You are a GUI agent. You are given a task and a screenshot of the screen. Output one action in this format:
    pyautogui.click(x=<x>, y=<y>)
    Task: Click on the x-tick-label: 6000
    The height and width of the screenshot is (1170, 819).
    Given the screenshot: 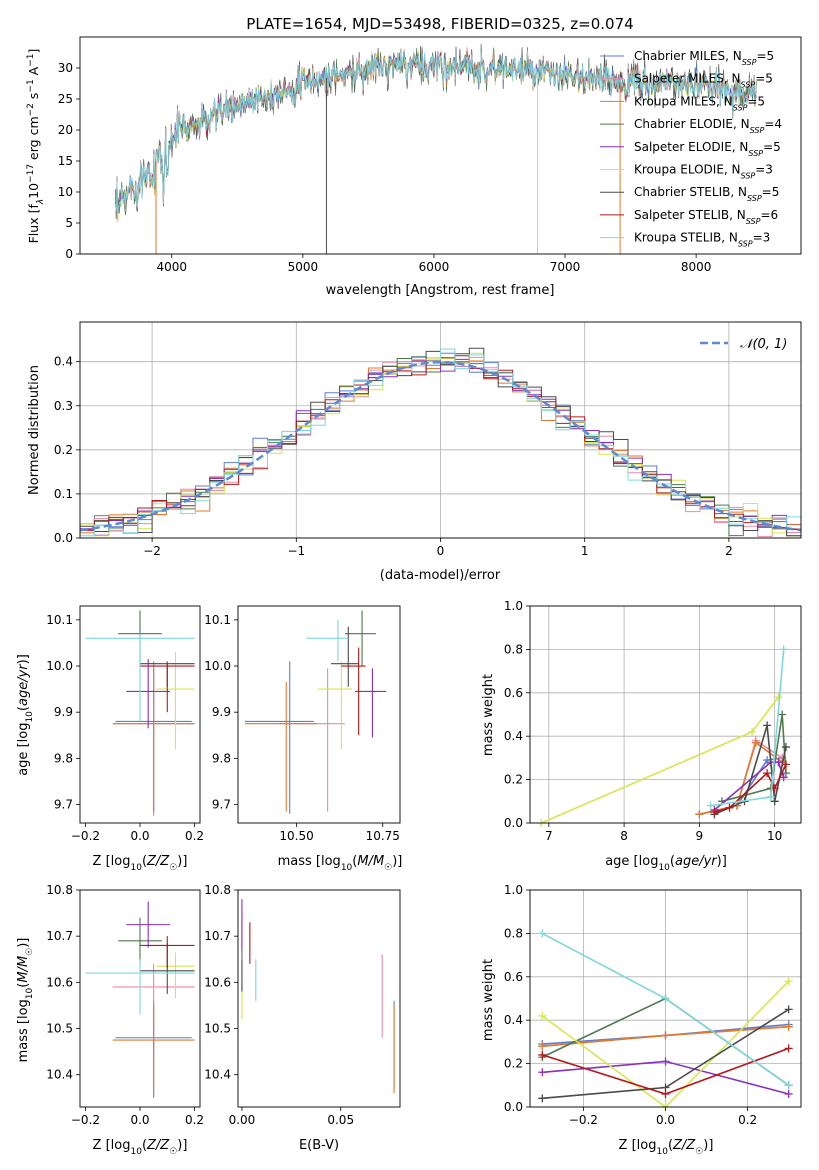 What is the action you would take?
    pyautogui.click(x=434, y=267)
    